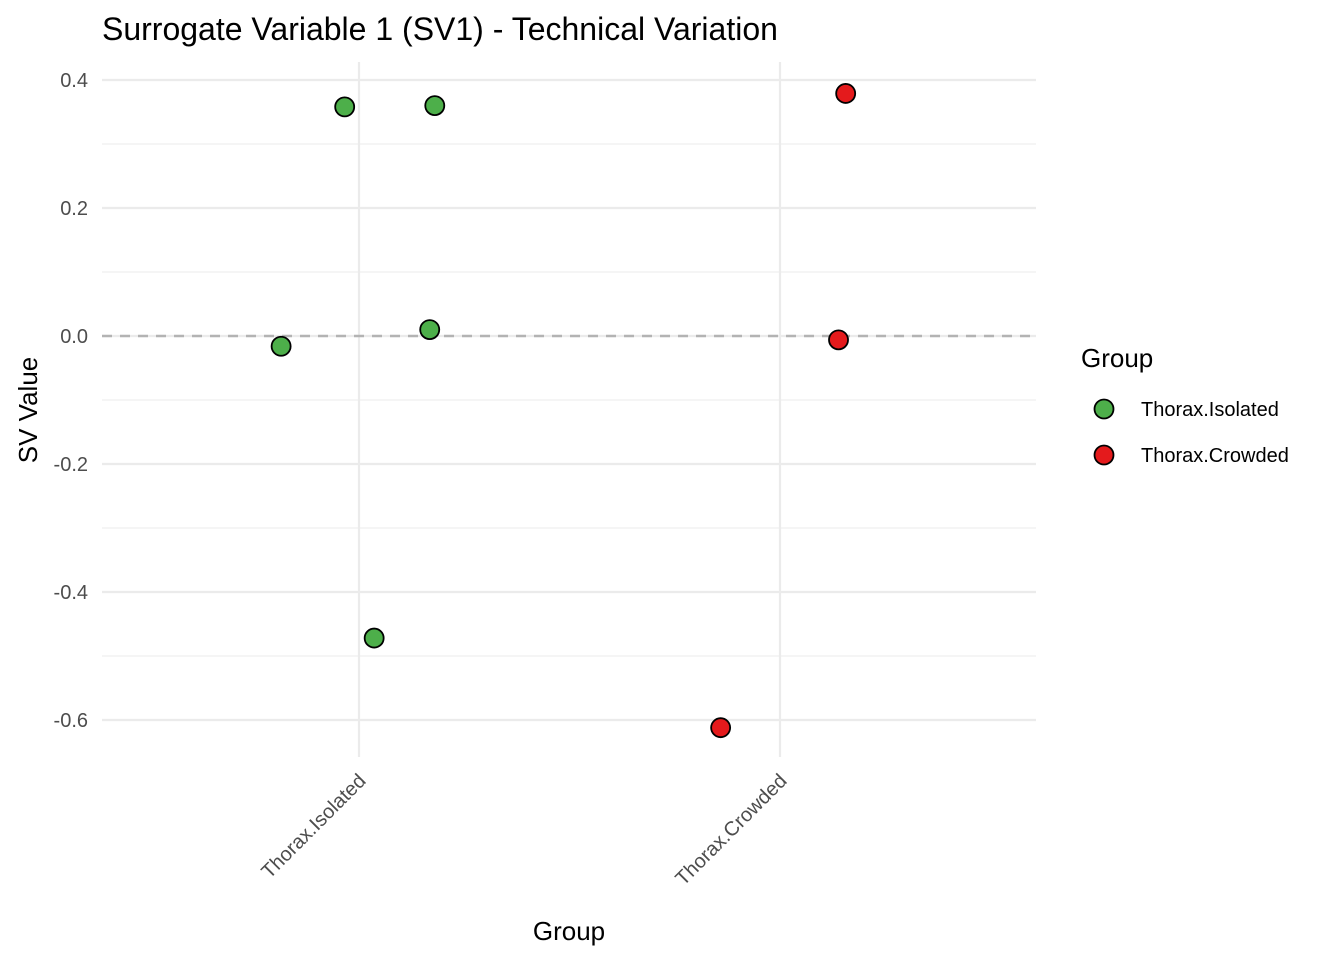  I want to click on legend-label: Thorax.Isolated, so click(1210, 410).